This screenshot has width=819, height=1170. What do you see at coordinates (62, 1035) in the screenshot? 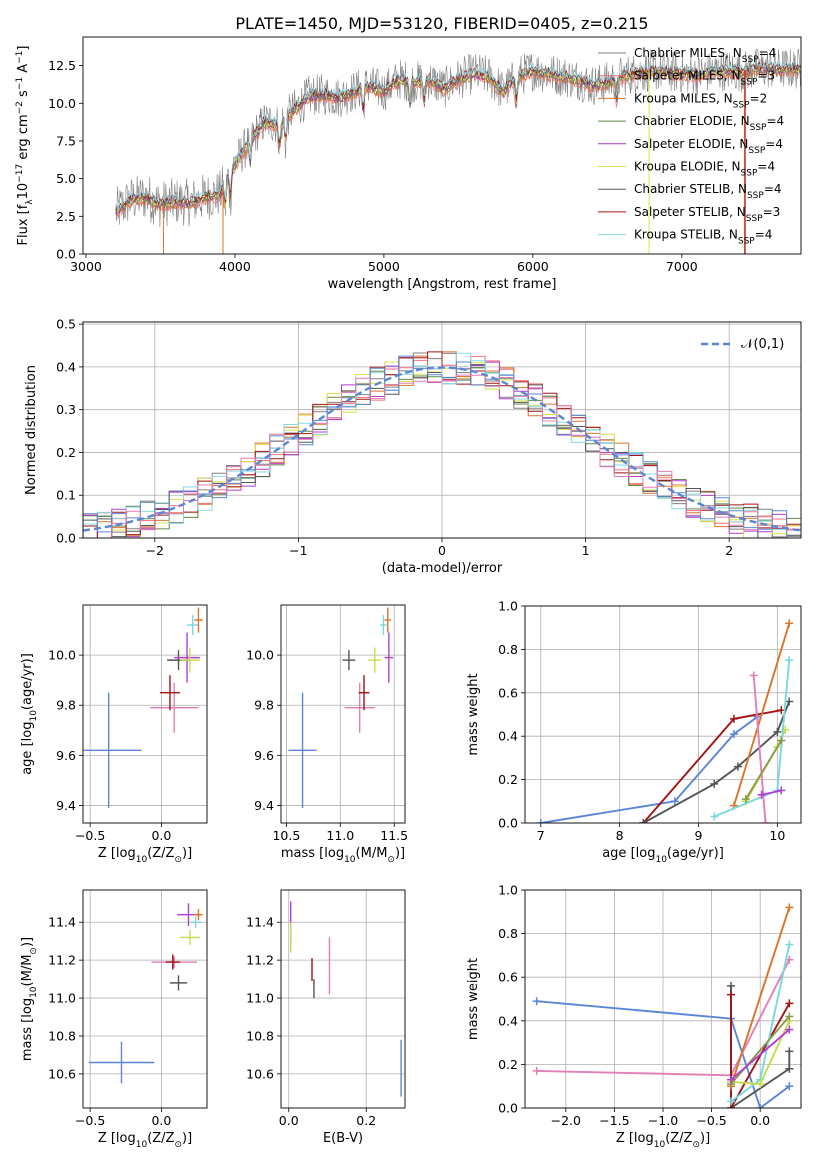
I see `y-tick-label: 10.8` at bounding box center [62, 1035].